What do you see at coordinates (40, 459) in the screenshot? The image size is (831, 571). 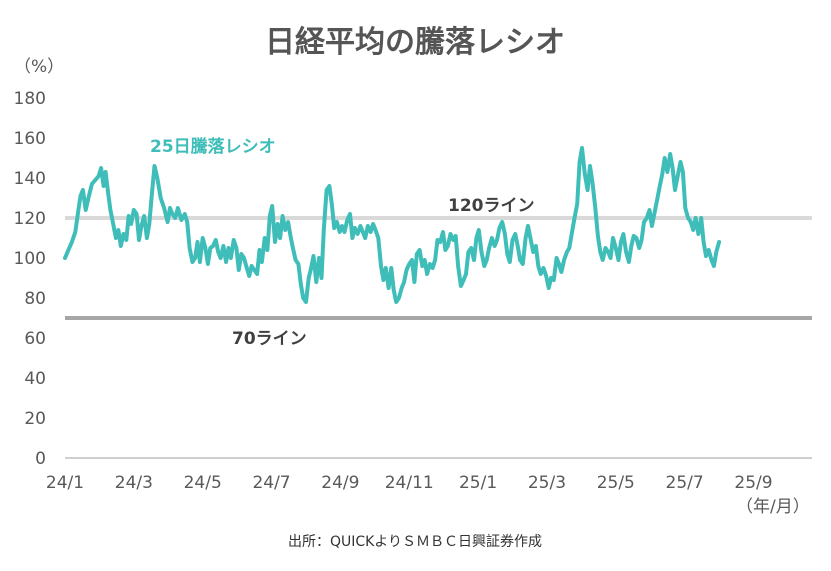 I see `y-tick-label: 0` at bounding box center [40, 459].